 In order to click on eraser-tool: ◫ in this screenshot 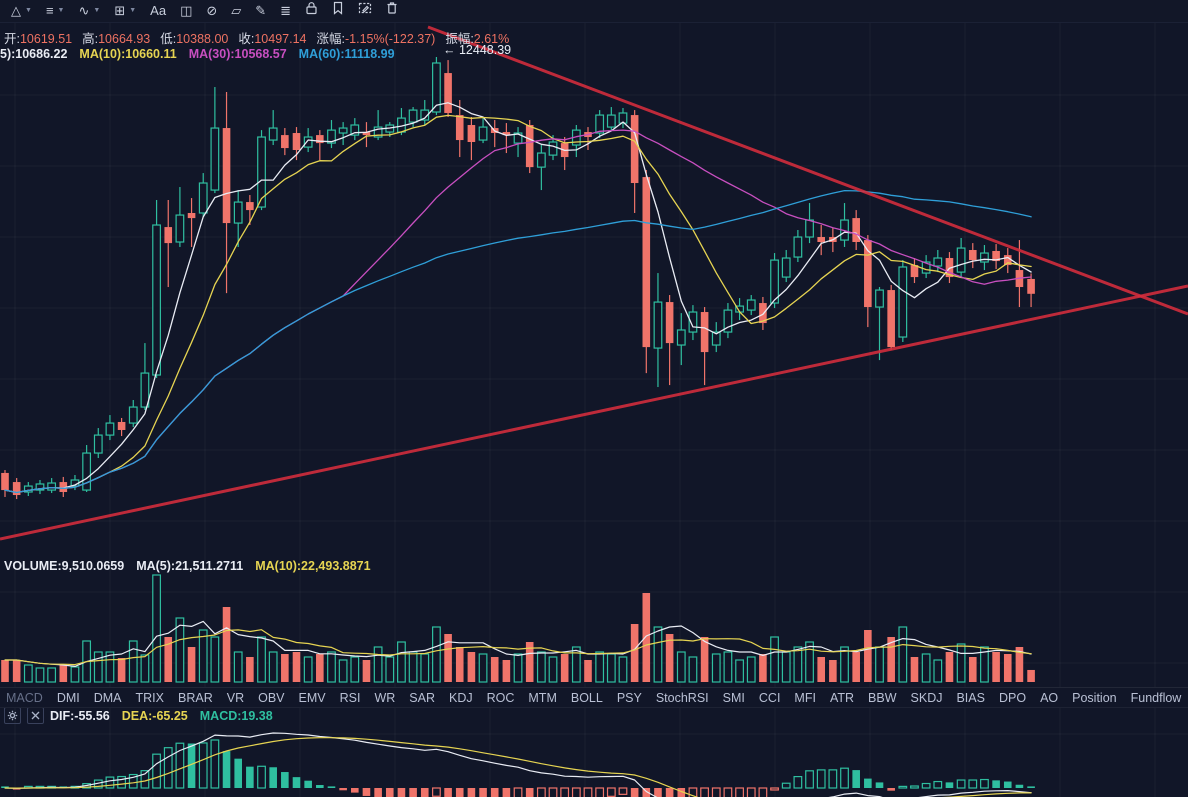, I will do `click(186, 11)`.